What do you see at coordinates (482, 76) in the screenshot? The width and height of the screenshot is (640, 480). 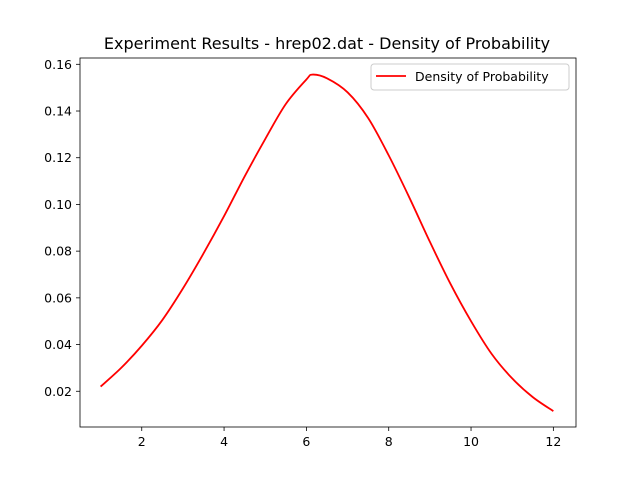 I see `legend-label: Density of Probability` at bounding box center [482, 76].